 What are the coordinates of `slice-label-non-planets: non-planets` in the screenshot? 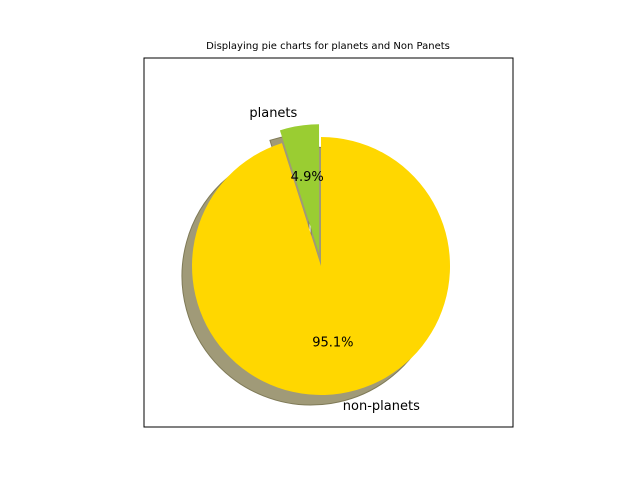 It's located at (381, 406).